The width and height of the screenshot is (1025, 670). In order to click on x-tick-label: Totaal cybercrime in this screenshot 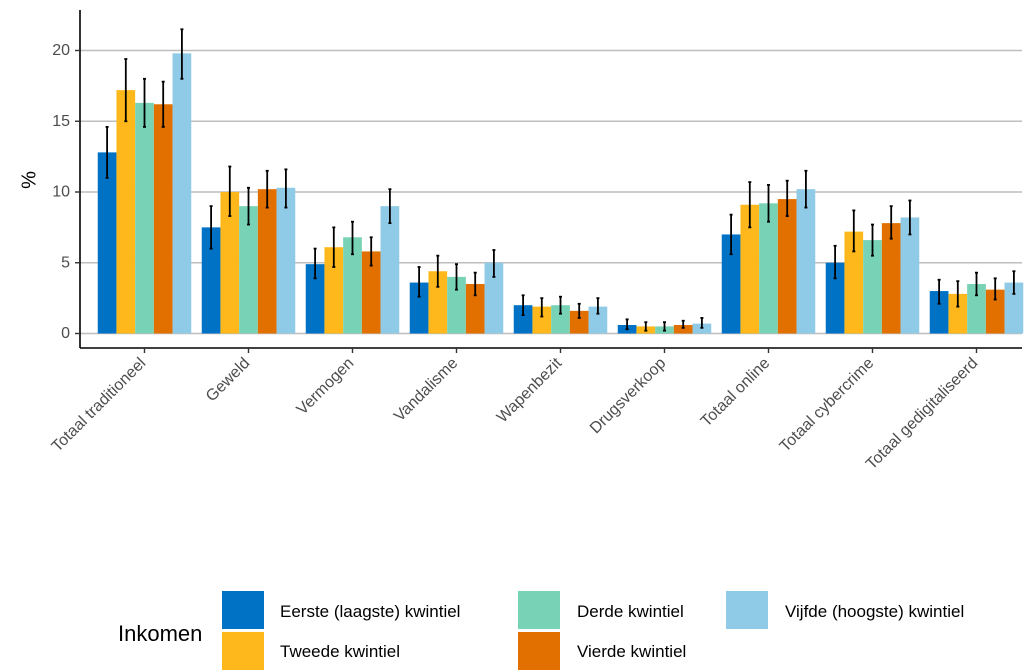, I will do `click(827, 405)`.